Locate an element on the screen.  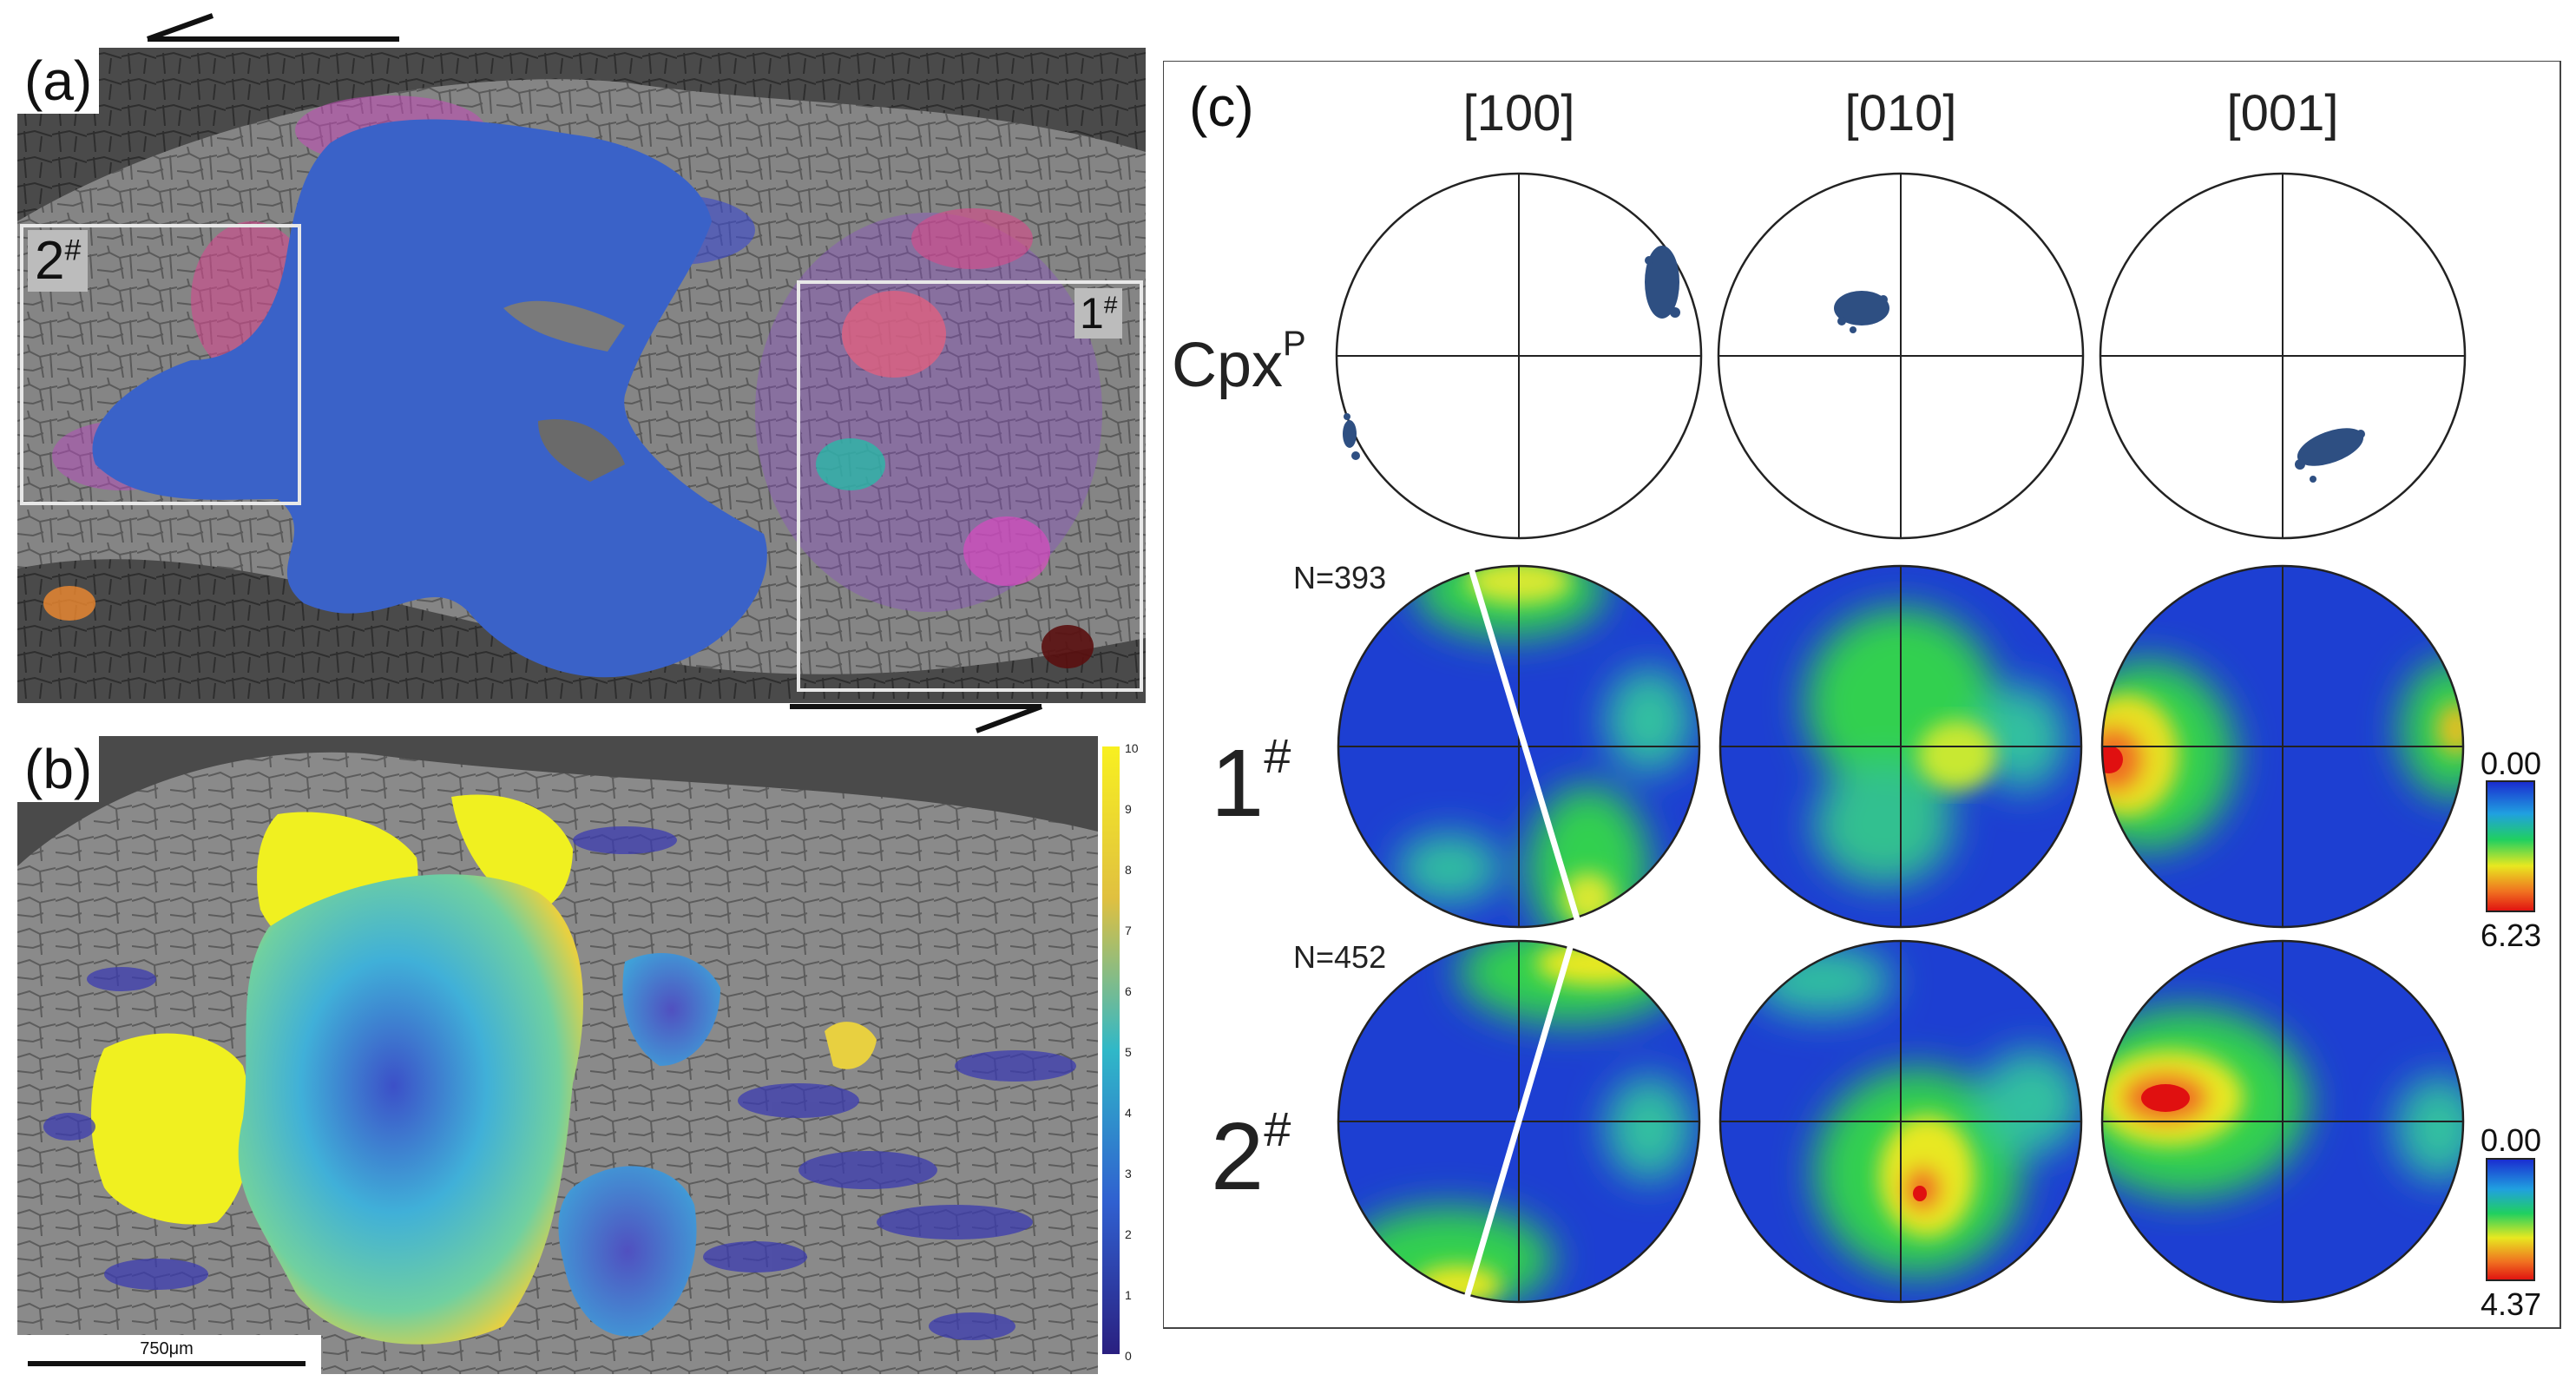
row-label-1: 1# is located at coordinates (1251, 782).